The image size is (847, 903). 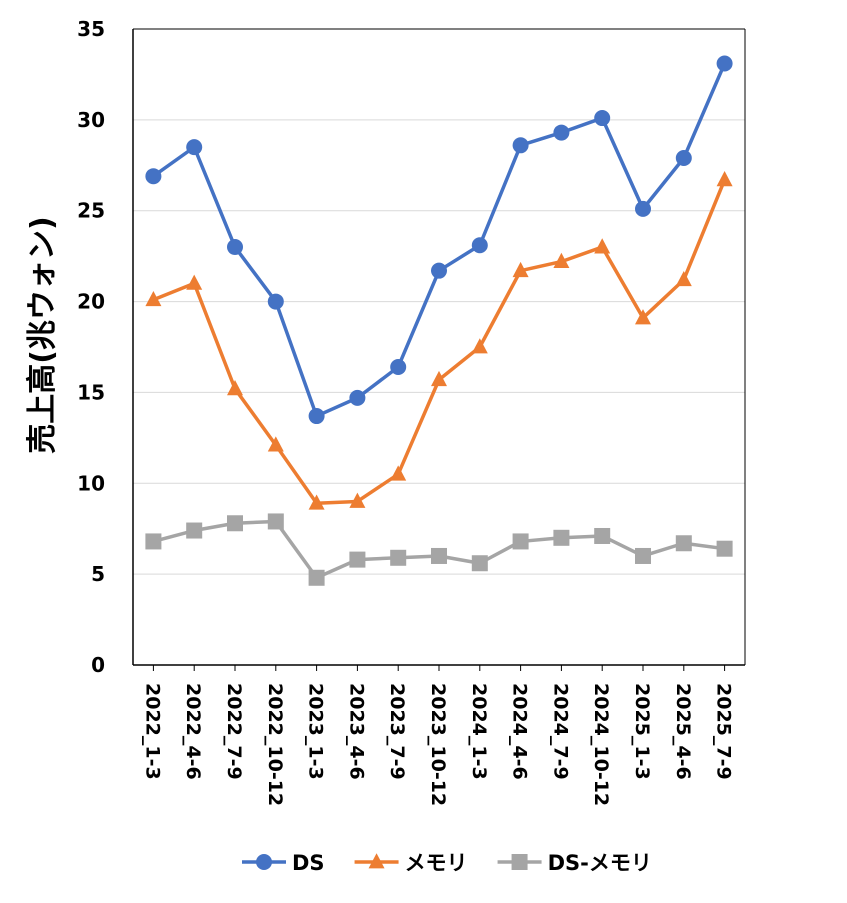 What do you see at coordinates (91, 211) in the screenshot?
I see `y-tick-label: 25` at bounding box center [91, 211].